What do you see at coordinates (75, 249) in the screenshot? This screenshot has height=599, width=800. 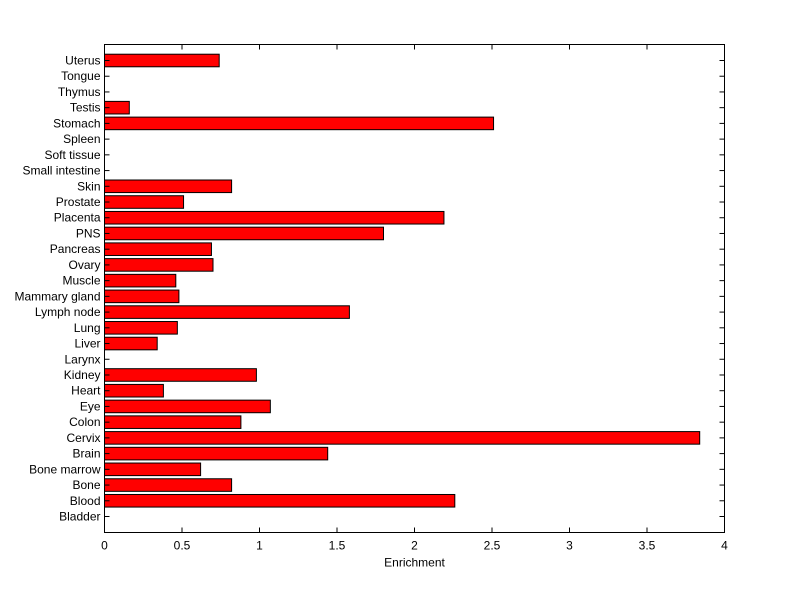 I see `y-tick-label: Pancreas` at bounding box center [75, 249].